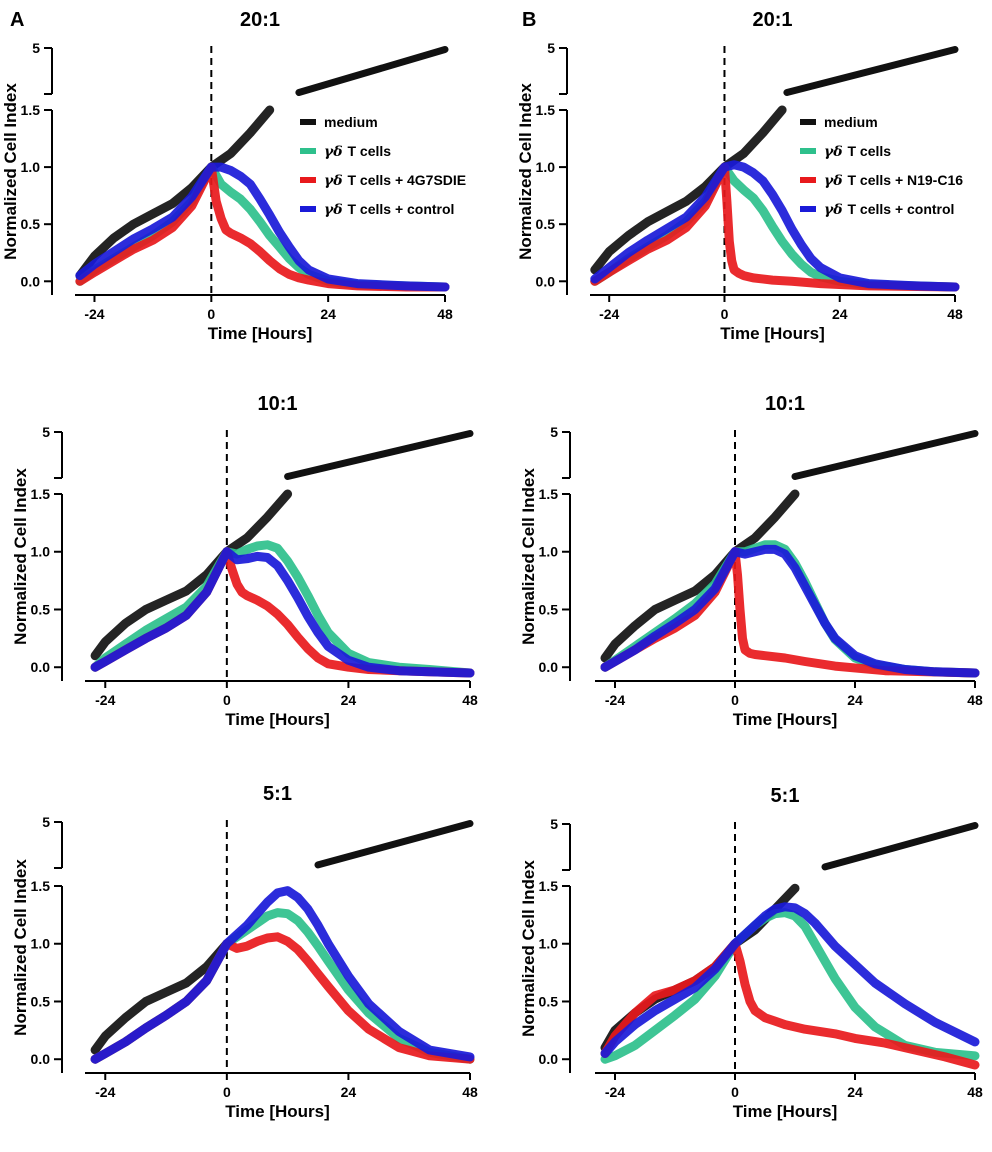  Describe the element at coordinates (31, 167) in the screenshot. I see `chart-1-y-tick-label: 1.0` at that location.